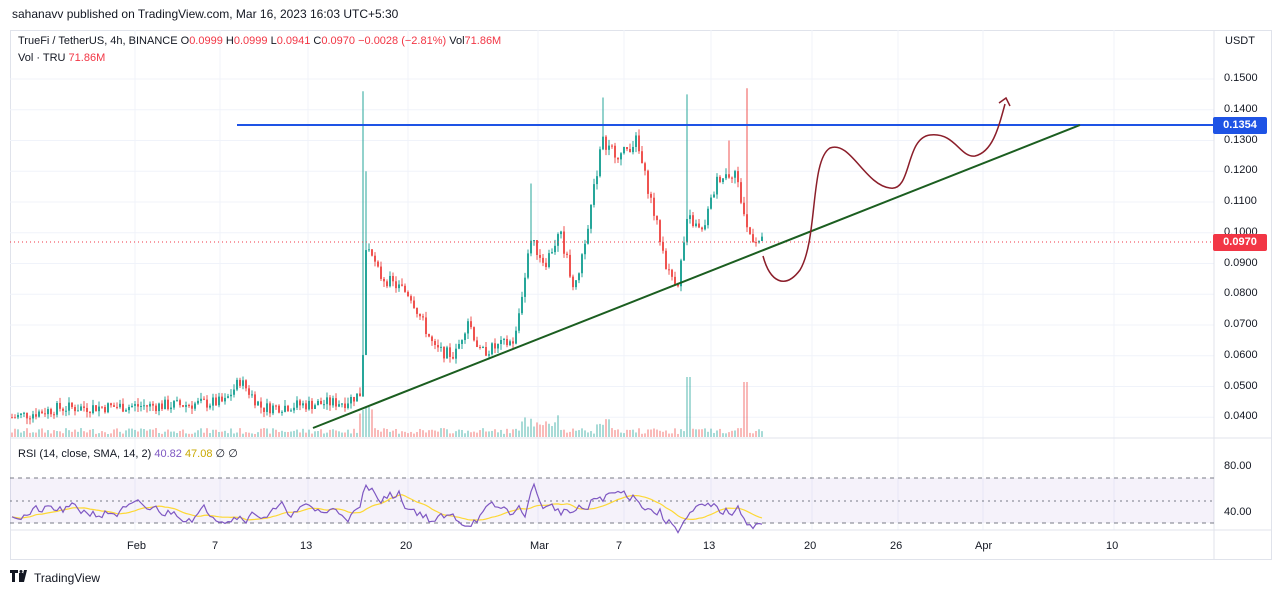 The width and height of the screenshot is (1280, 595). What do you see at coordinates (984, 546) in the screenshot?
I see `time-tick: Apr` at bounding box center [984, 546].